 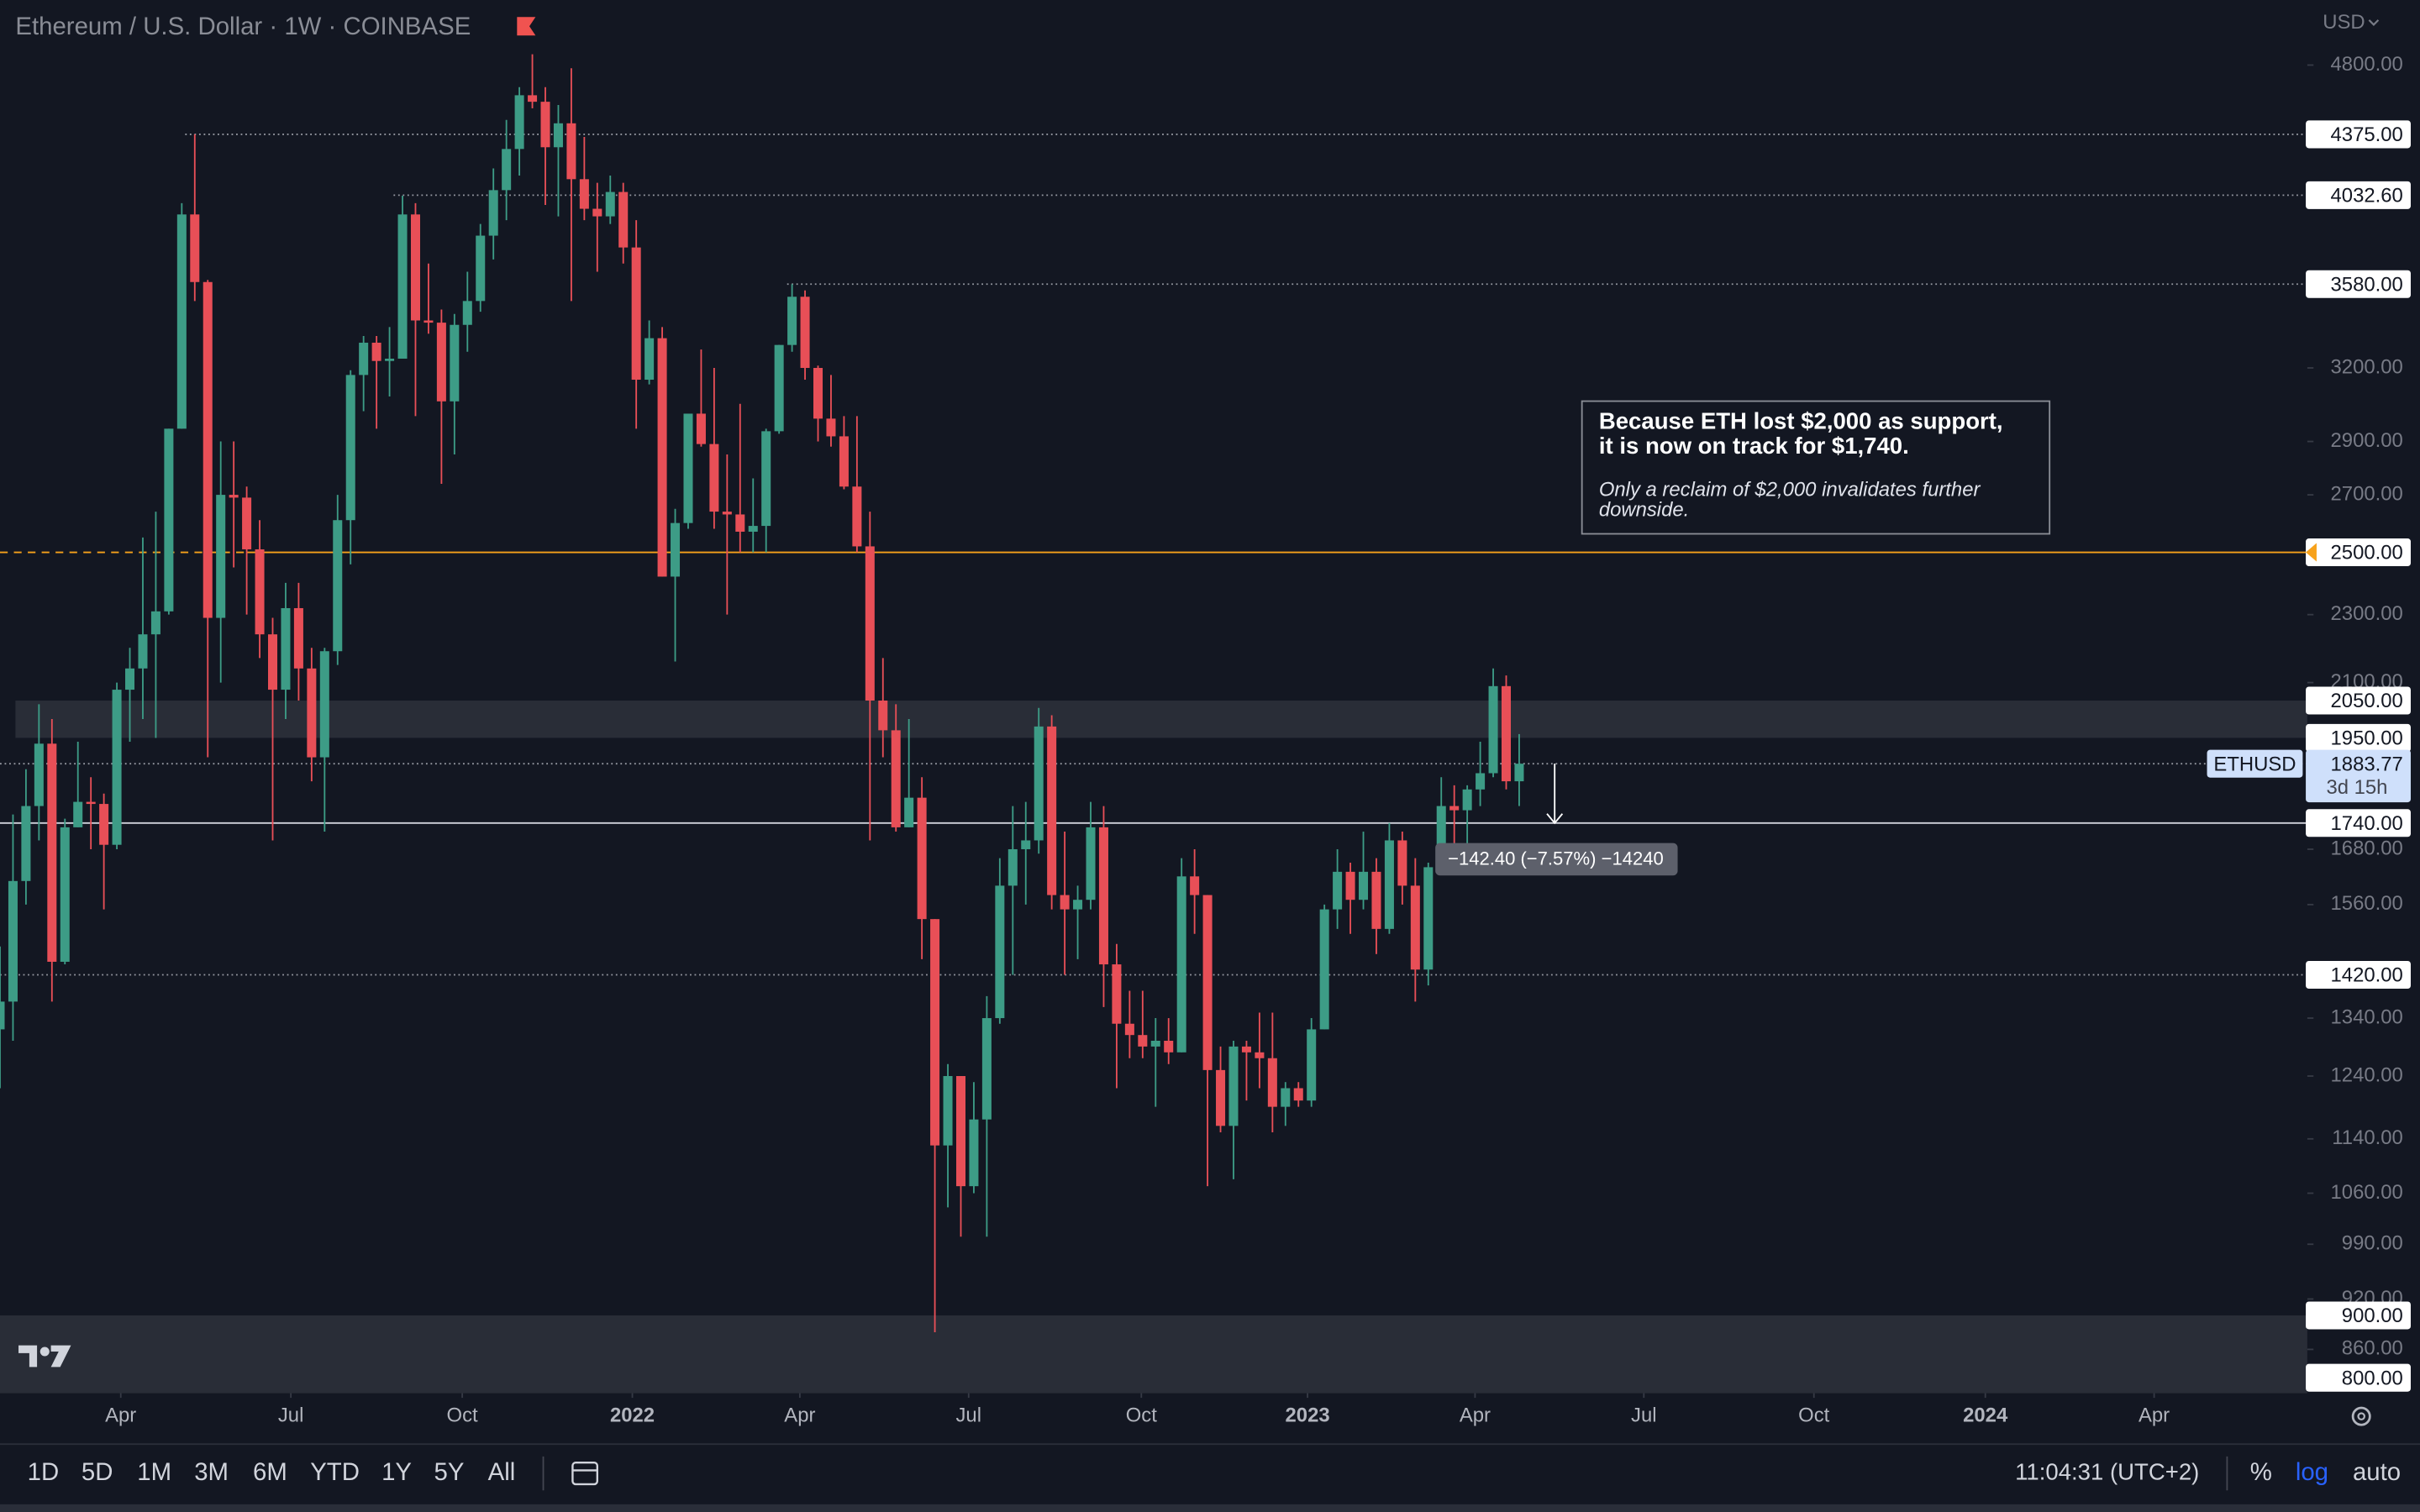 I want to click on measure-label: −142.40 (−7.57%) −14240, so click(x=1556, y=858).